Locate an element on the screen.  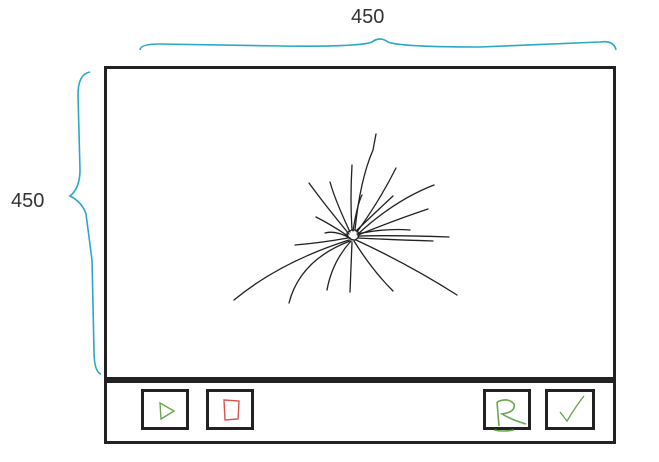
play-button is located at coordinates (165, 409).